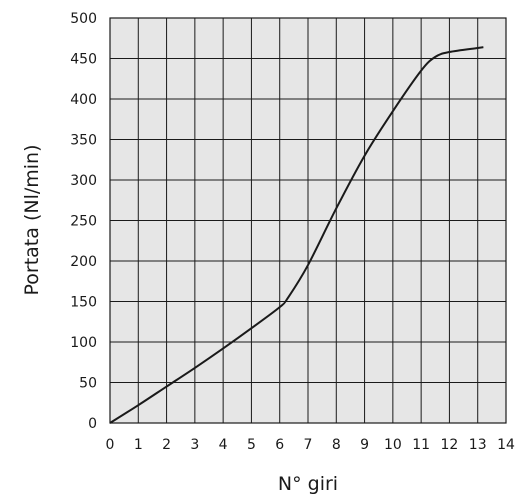  What do you see at coordinates (83, 60) in the screenshot?
I see `y-tick-label: 450` at bounding box center [83, 60].